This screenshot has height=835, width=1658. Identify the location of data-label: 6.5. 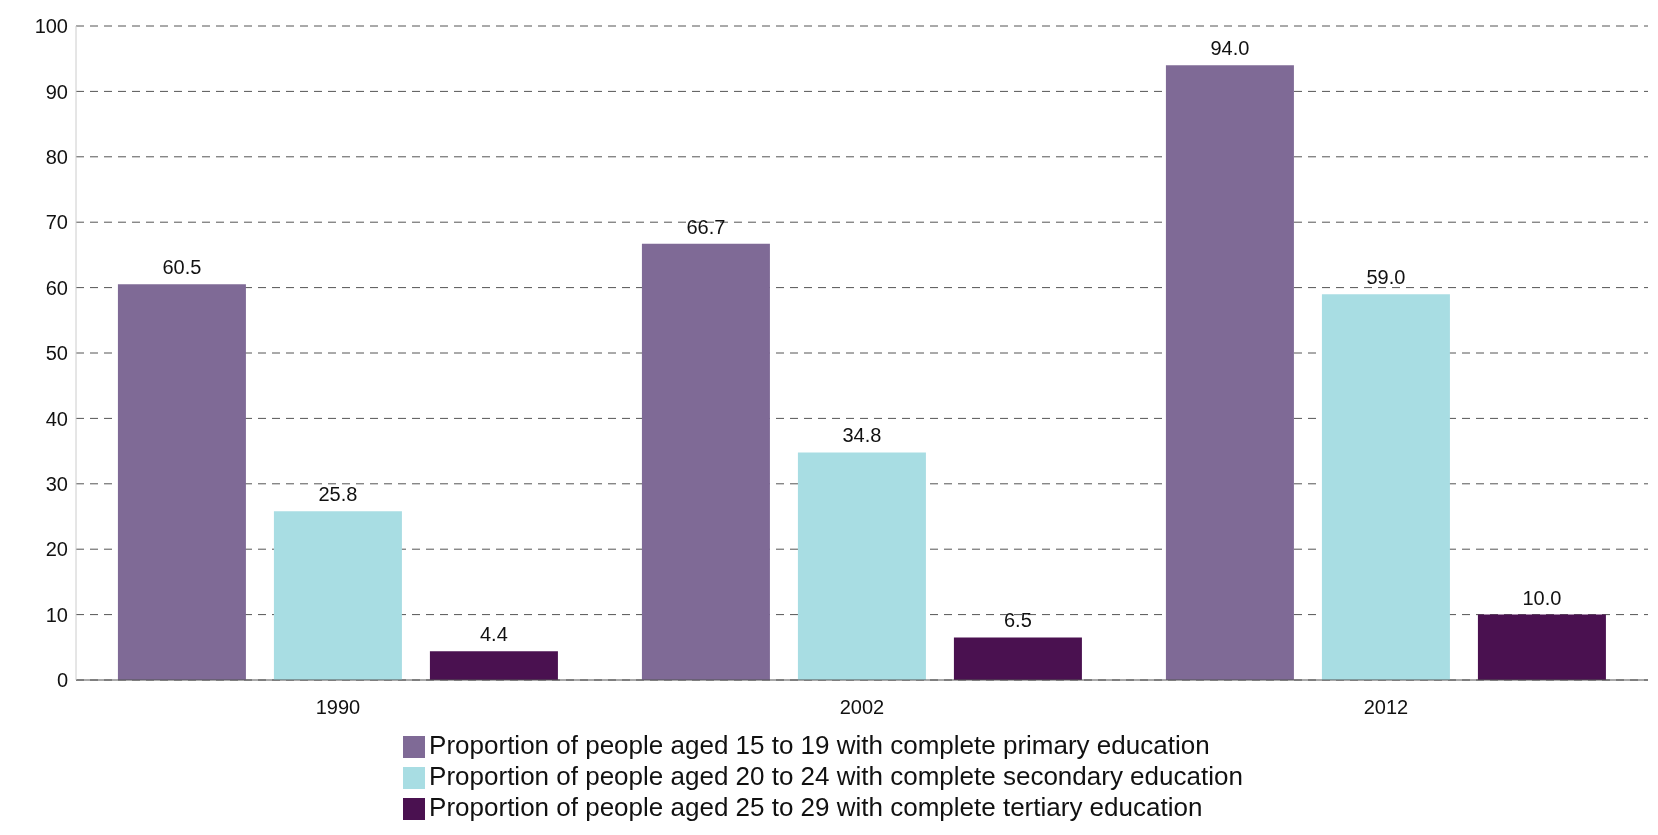
(1018, 620).